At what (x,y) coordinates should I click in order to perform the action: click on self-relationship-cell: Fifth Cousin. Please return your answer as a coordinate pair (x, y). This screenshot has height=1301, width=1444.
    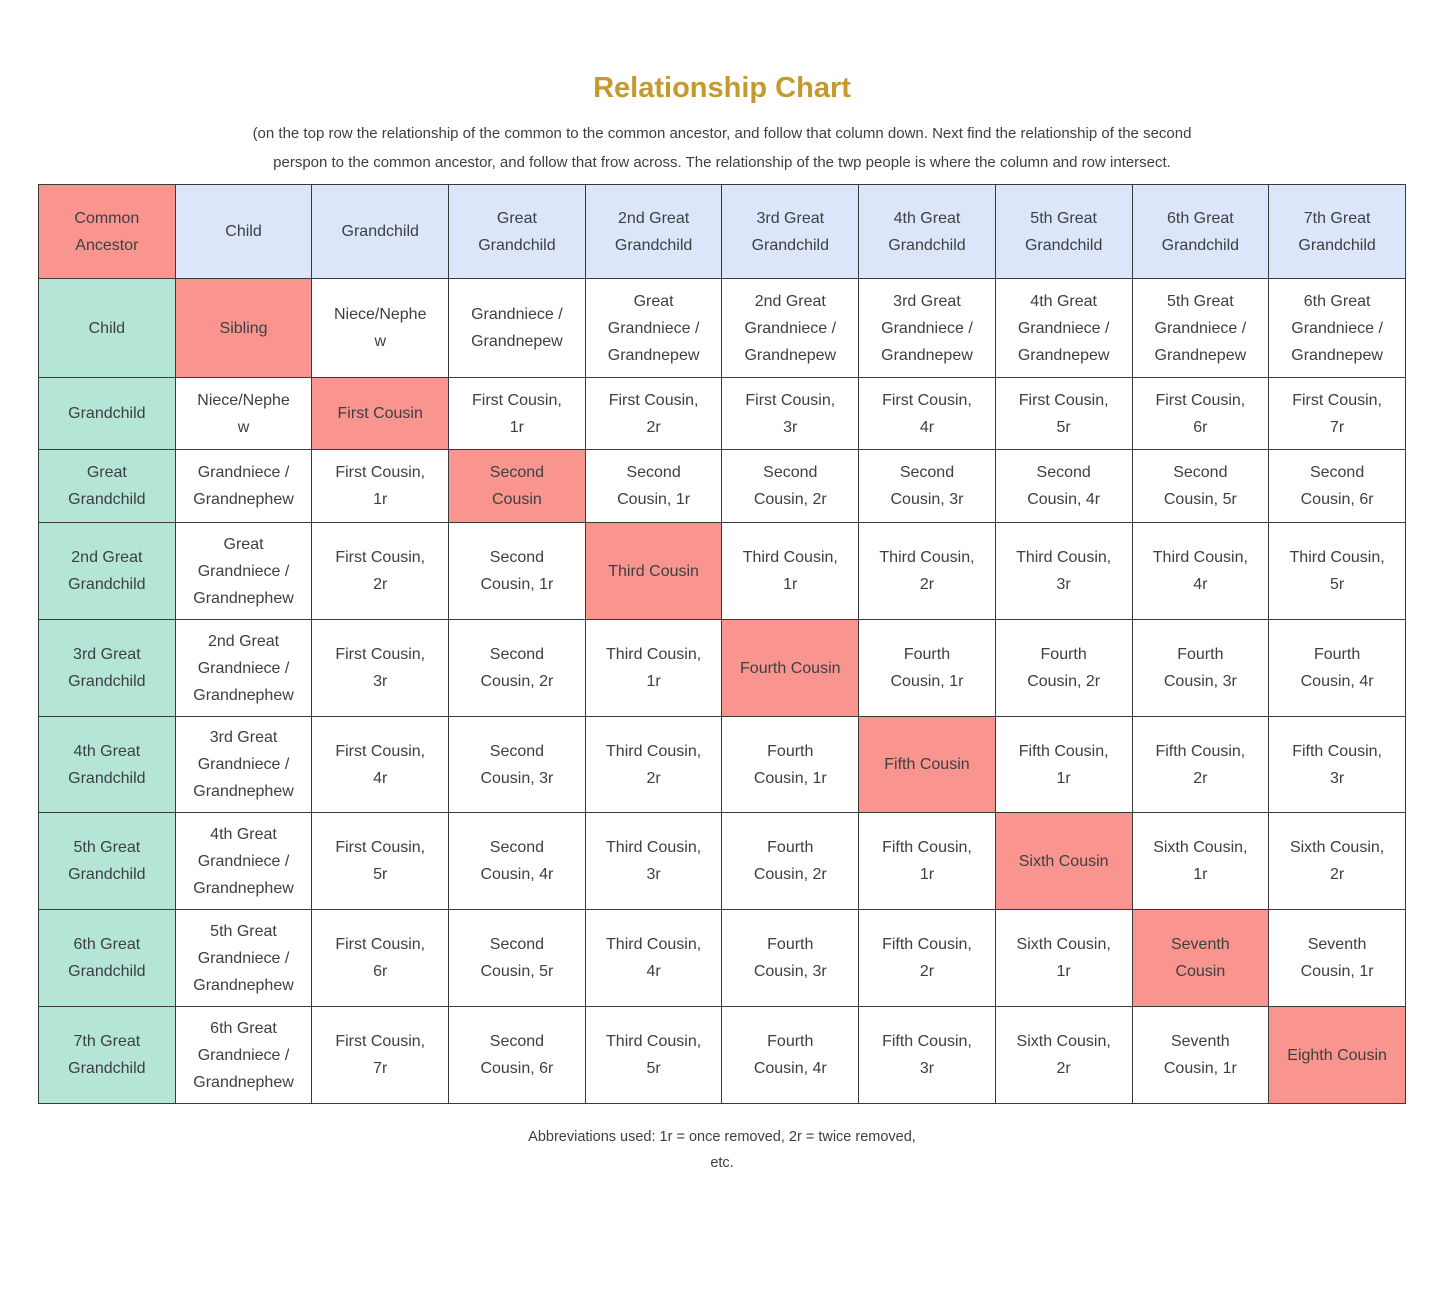
    Looking at the image, I should click on (927, 764).